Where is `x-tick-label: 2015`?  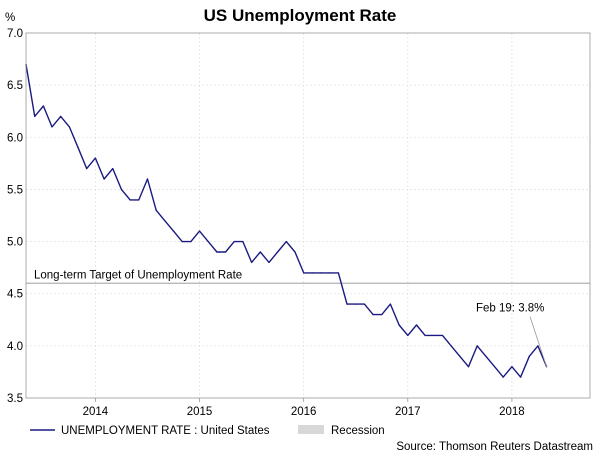
x-tick-label: 2015 is located at coordinates (200, 412).